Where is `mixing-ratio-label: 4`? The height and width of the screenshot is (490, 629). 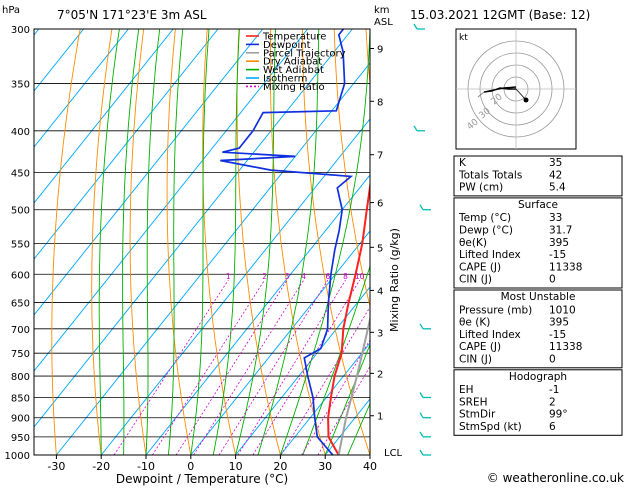 mixing-ratio-label: 4 is located at coordinates (303, 276).